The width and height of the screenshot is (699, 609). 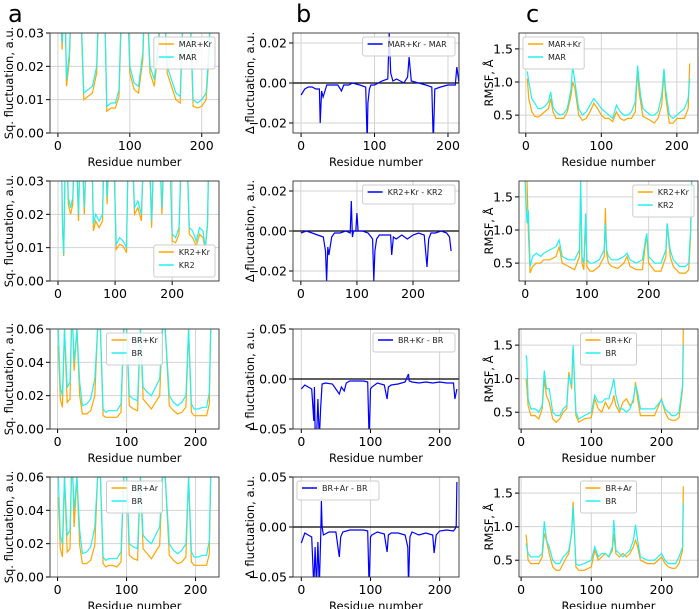 I want to click on legend-label: BR+Kr, so click(x=619, y=340).